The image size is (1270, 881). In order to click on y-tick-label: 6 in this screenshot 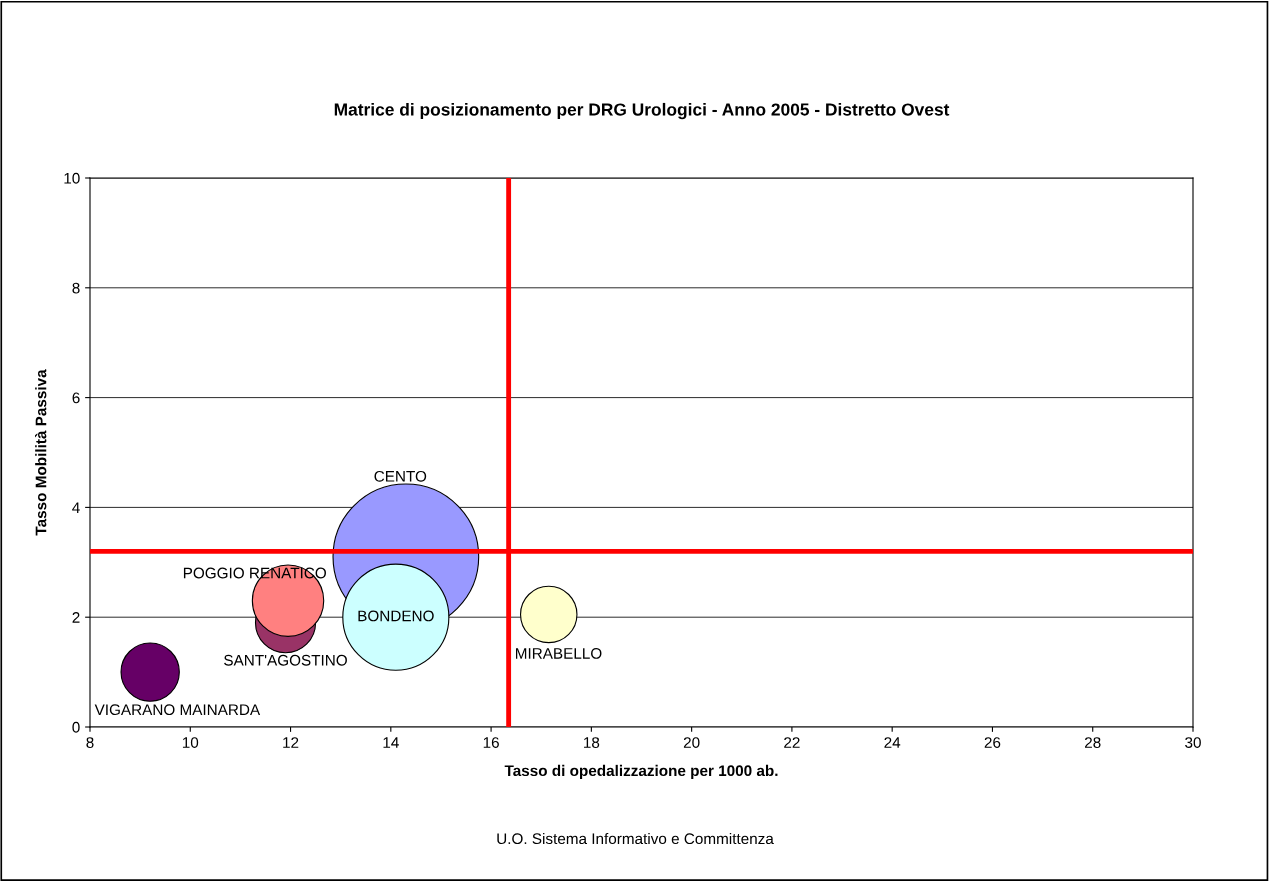, I will do `click(76, 398)`.